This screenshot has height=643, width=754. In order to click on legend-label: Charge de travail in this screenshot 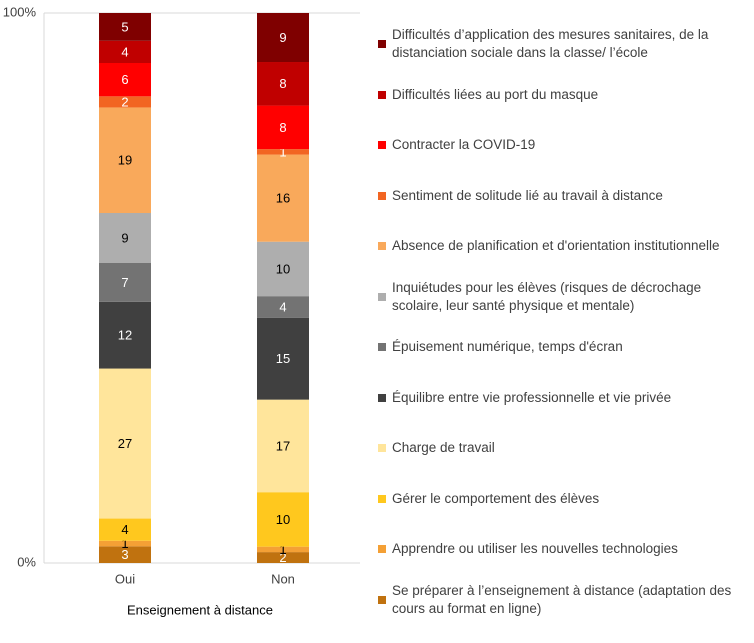, I will do `click(443, 448)`.